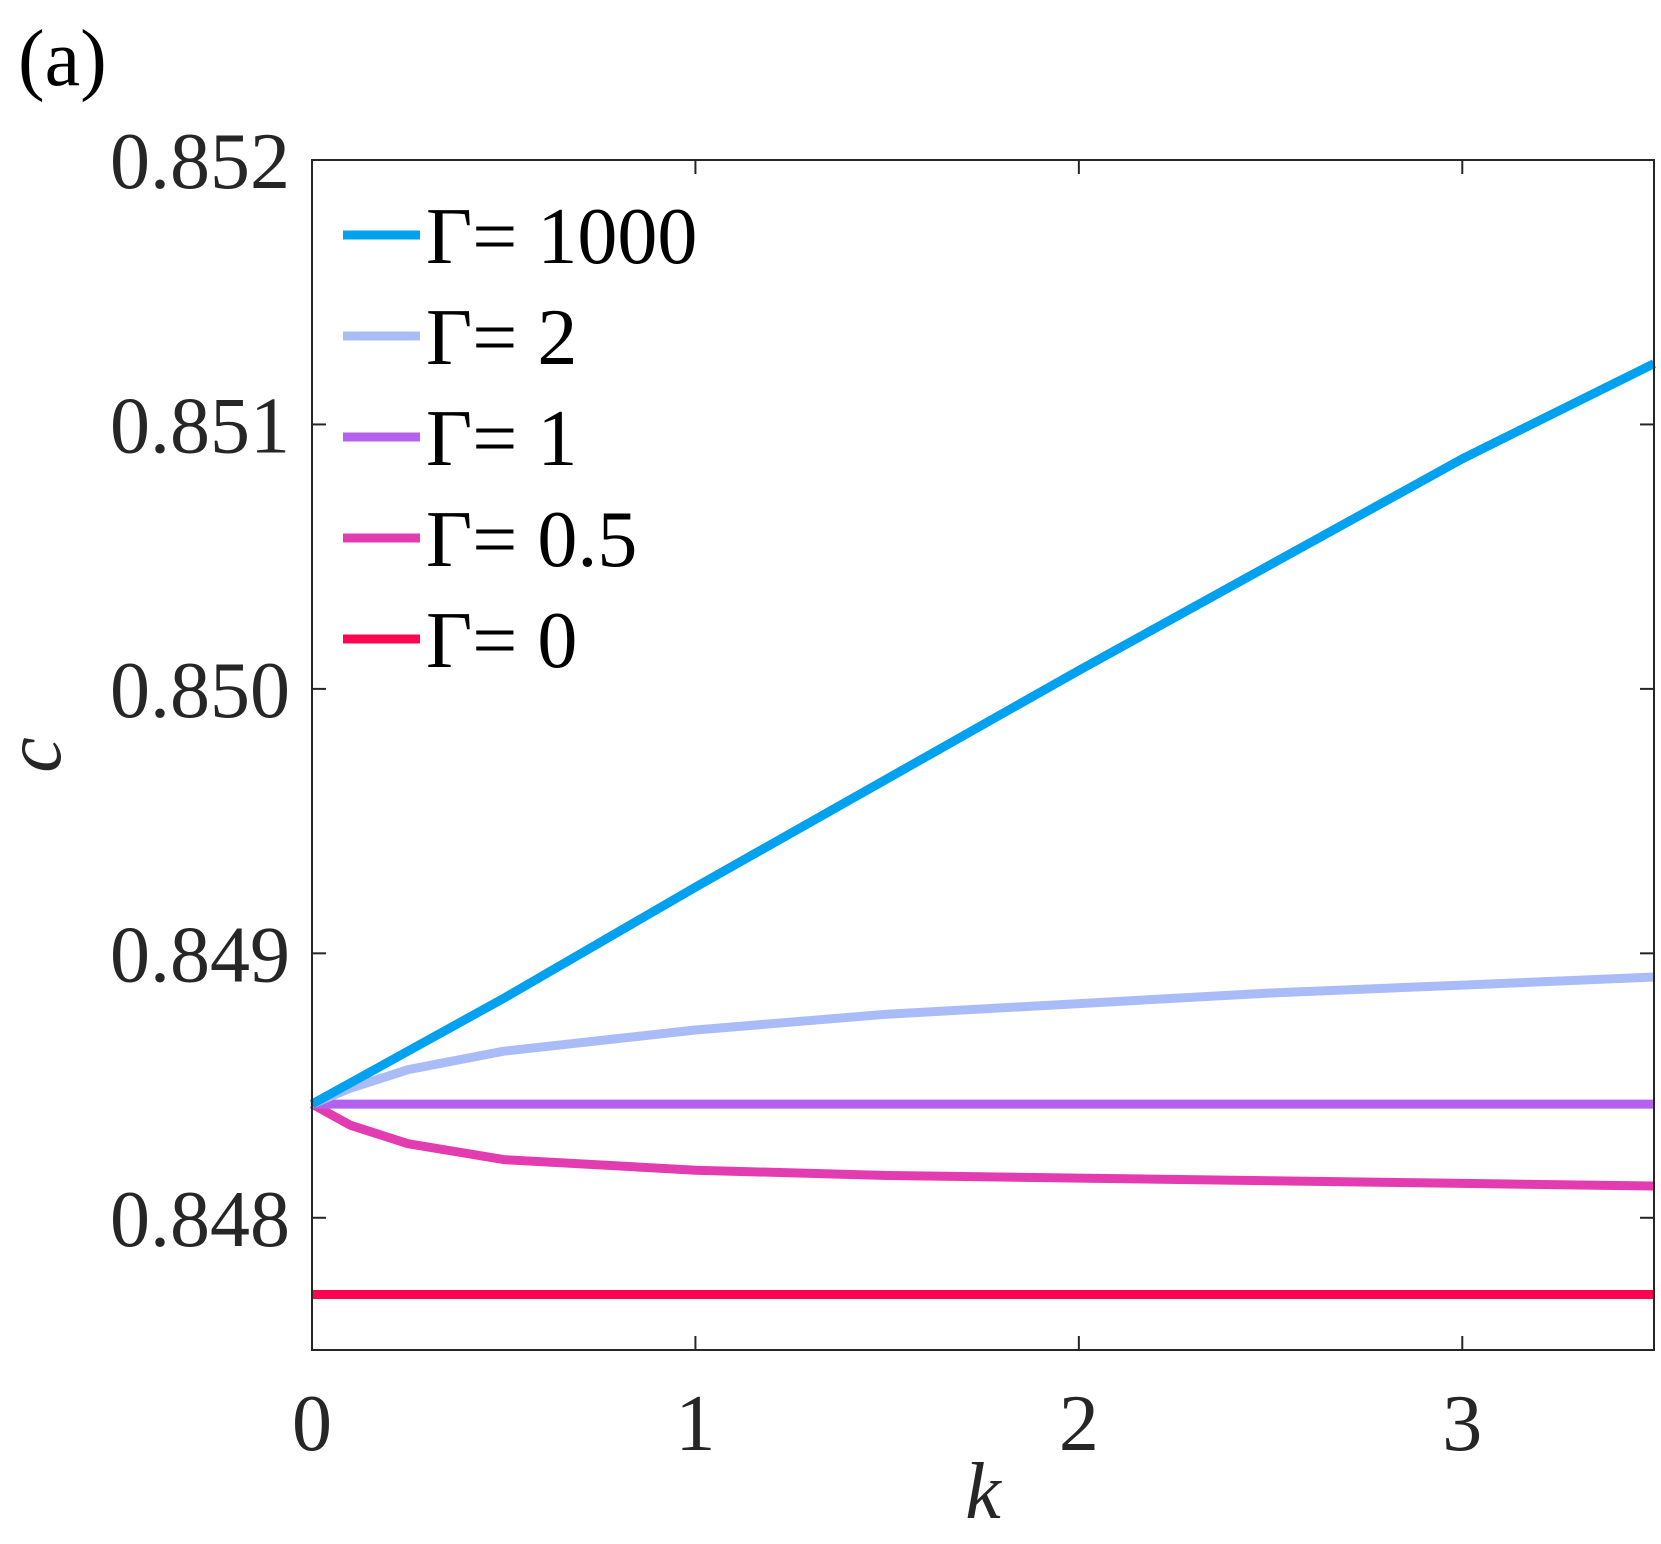 Image resolution: width=1661 pixels, height=1544 pixels. What do you see at coordinates (983, 1492) in the screenshot?
I see `x-axis-label: k` at bounding box center [983, 1492].